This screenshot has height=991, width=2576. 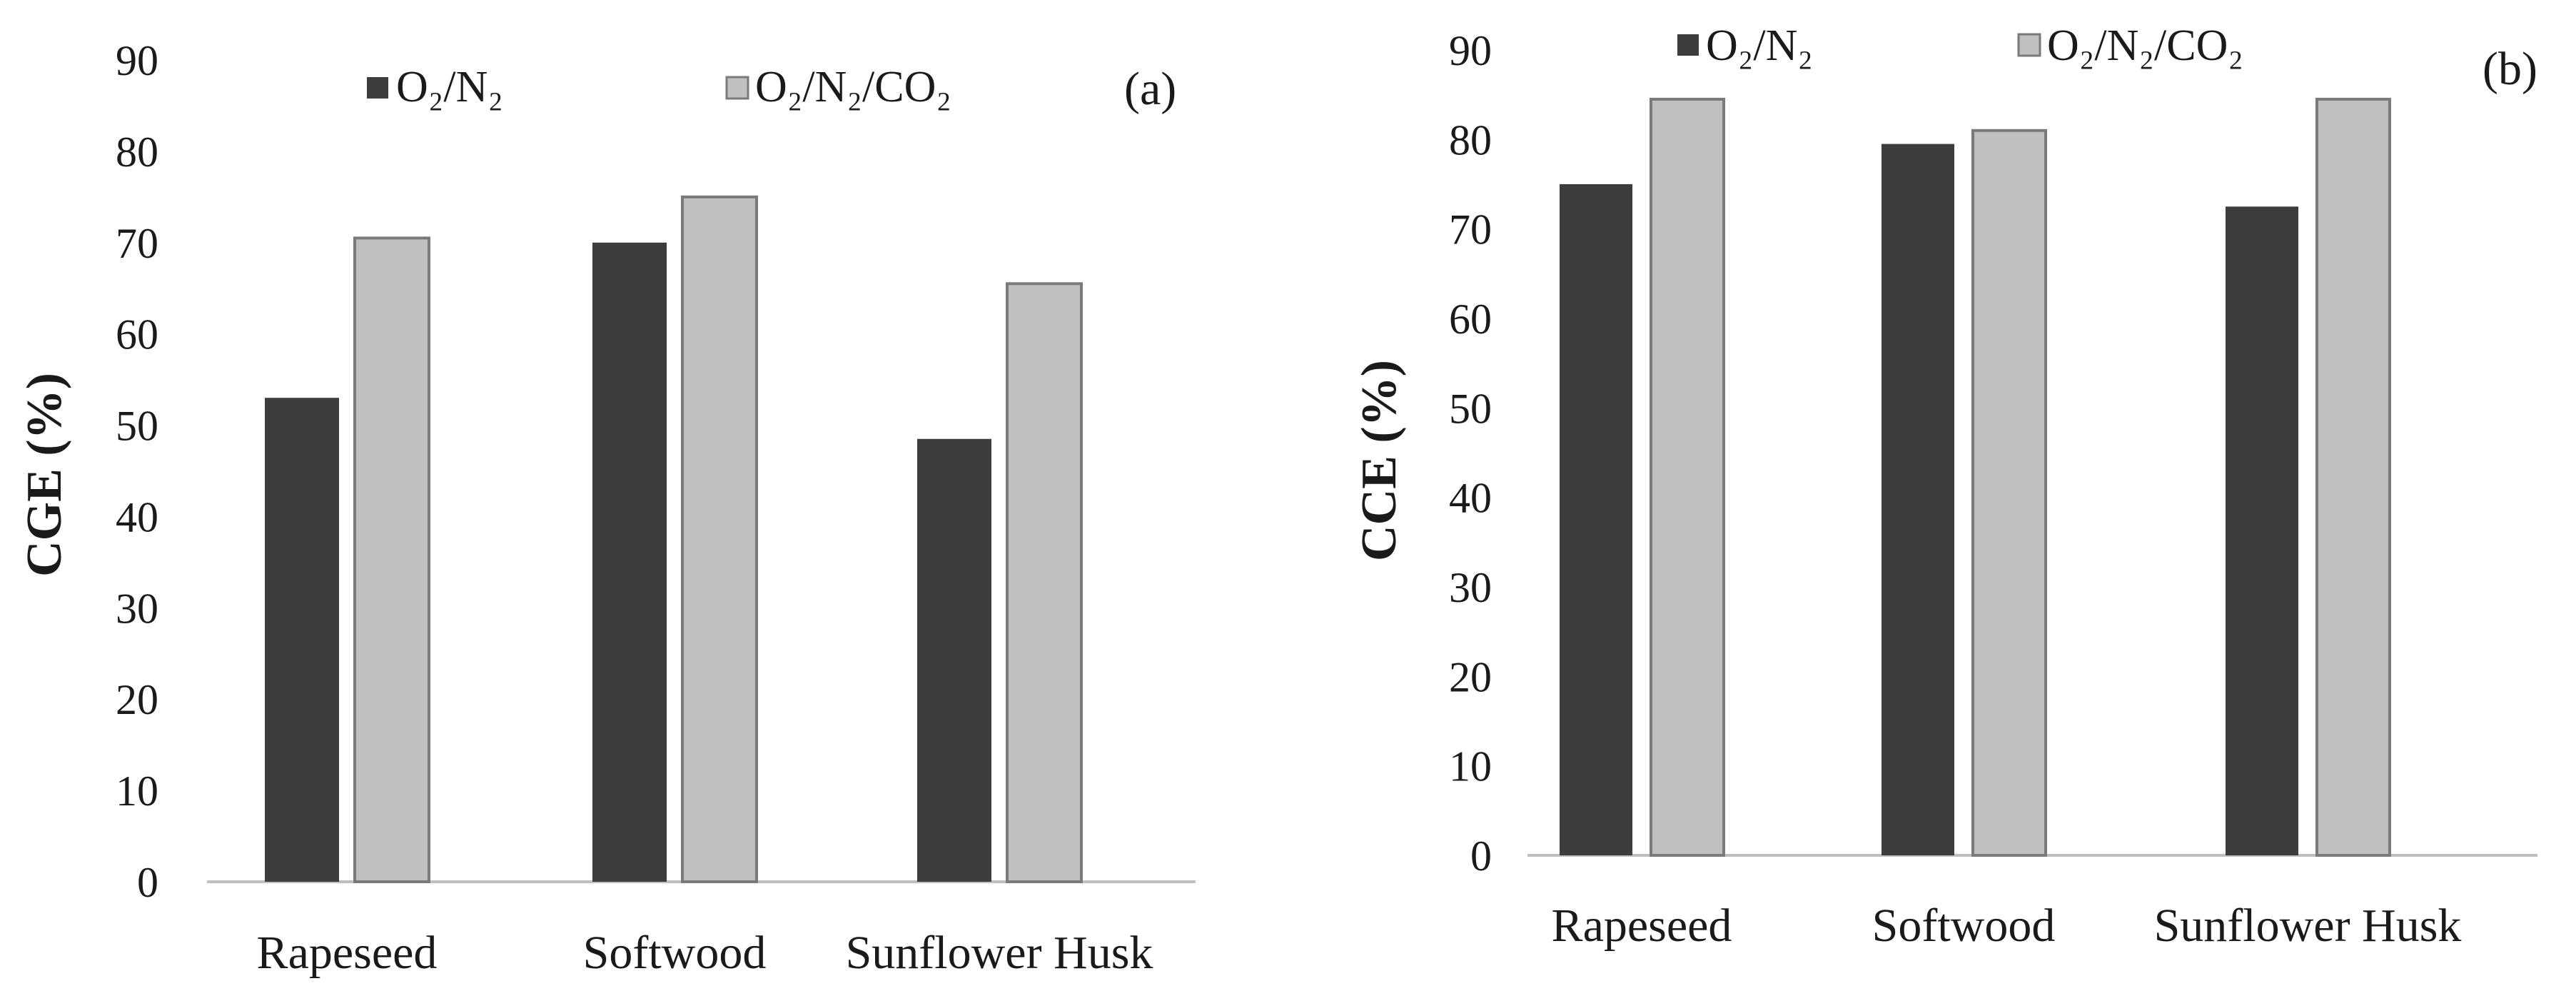 What do you see at coordinates (719, 539) in the screenshot?
I see `bar-a-o2n2co2-softwood` at bounding box center [719, 539].